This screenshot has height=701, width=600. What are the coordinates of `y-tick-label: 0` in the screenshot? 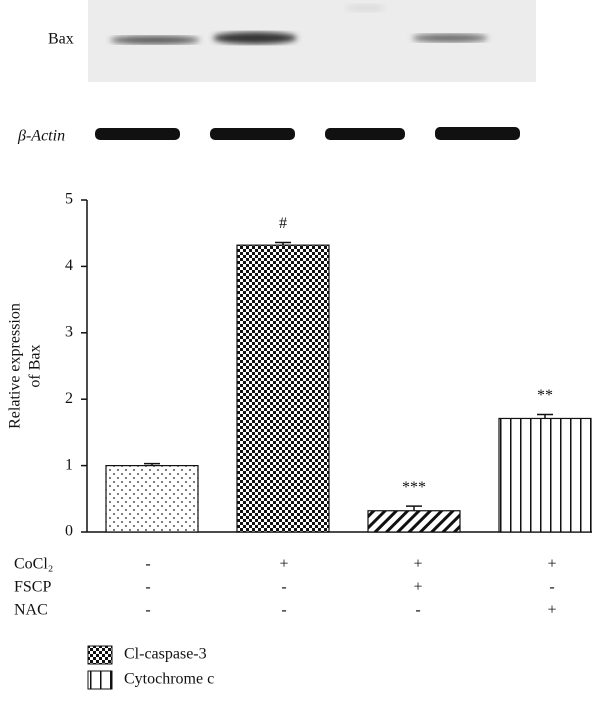 It's located at (69, 531).